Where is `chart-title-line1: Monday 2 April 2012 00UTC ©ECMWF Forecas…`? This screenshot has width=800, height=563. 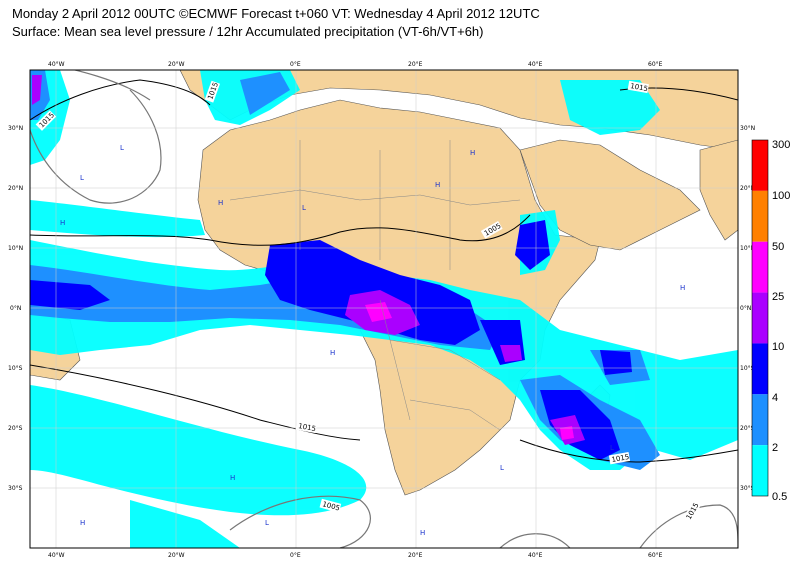 chart-title-line1: Monday 2 April 2012 00UTC ©ECMWF Forecas… is located at coordinates (276, 13).